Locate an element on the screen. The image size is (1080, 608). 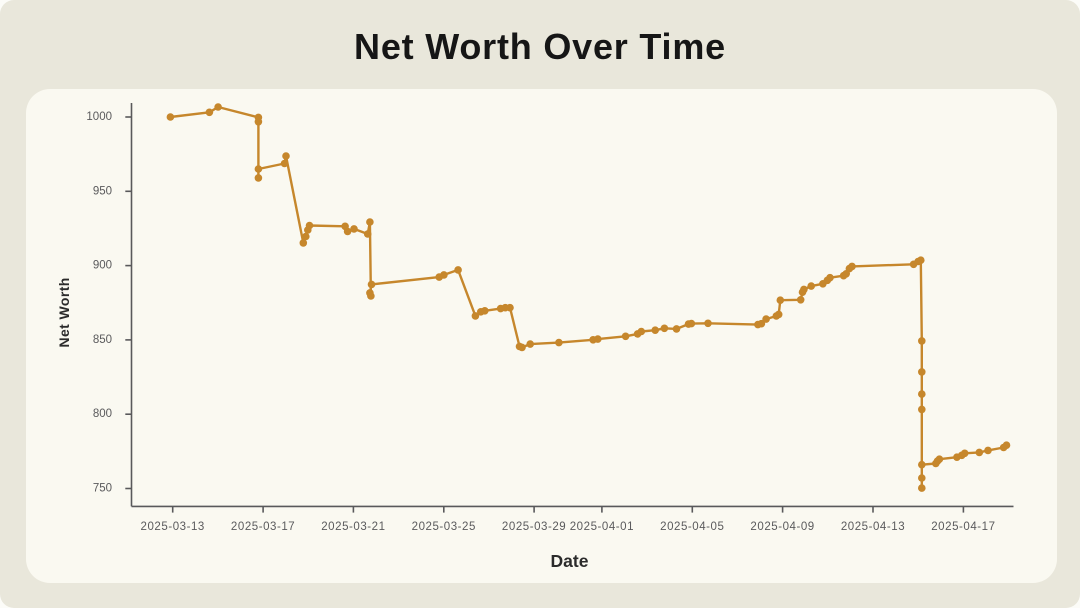
svg-text: 2025-04-09 is located at coordinates (782, 527).